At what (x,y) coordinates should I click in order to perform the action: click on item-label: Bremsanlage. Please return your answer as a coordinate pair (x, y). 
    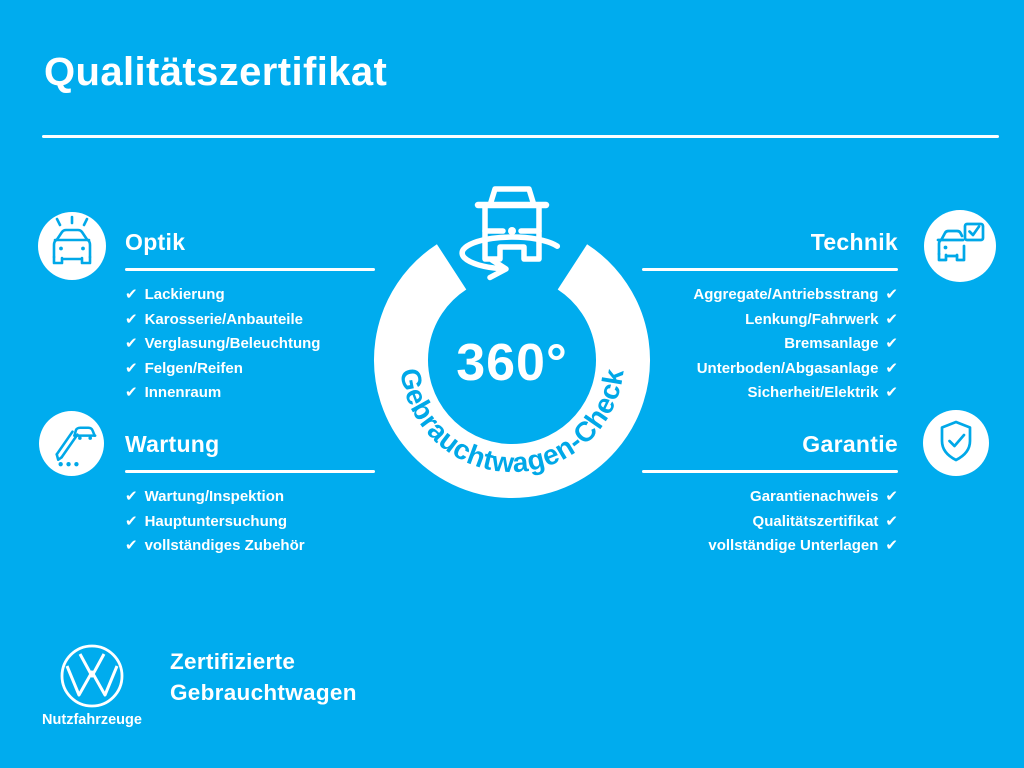
    Looking at the image, I should click on (831, 344).